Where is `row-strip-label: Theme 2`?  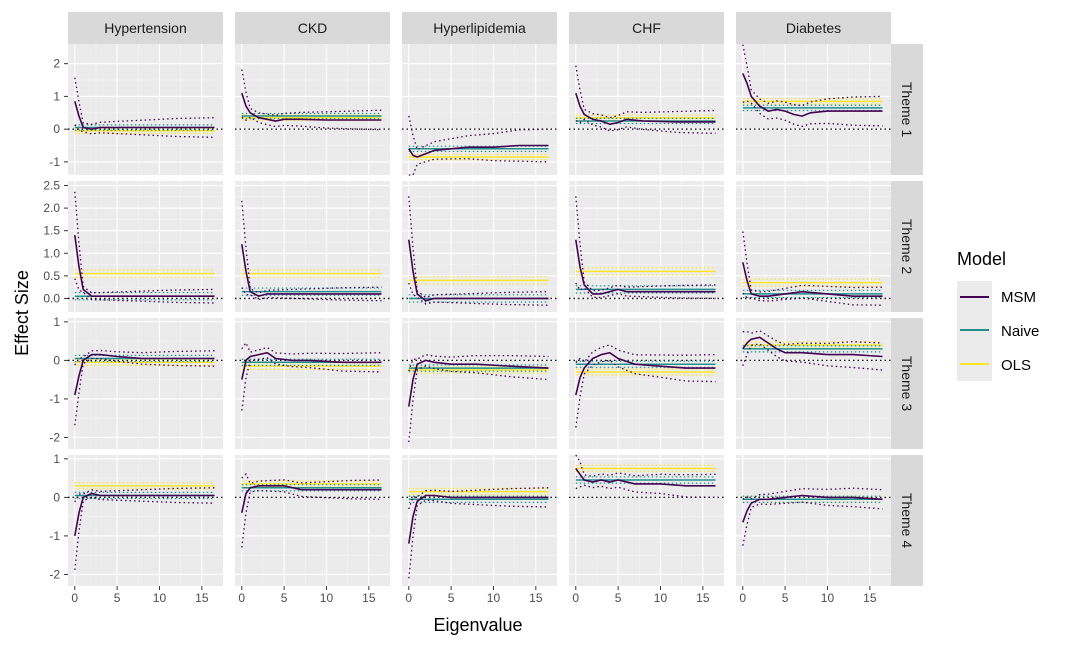 row-strip-label: Theme 2 is located at coordinates (907, 246).